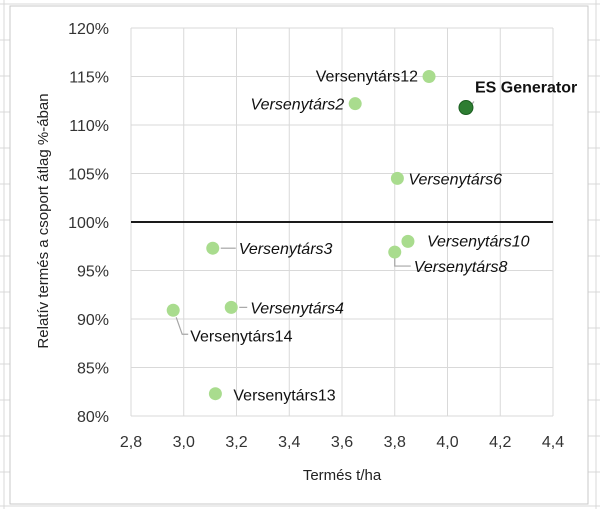 The height and width of the screenshot is (514, 600). Describe the element at coordinates (93, 417) in the screenshot. I see `y-tick-label: 80%` at that location.